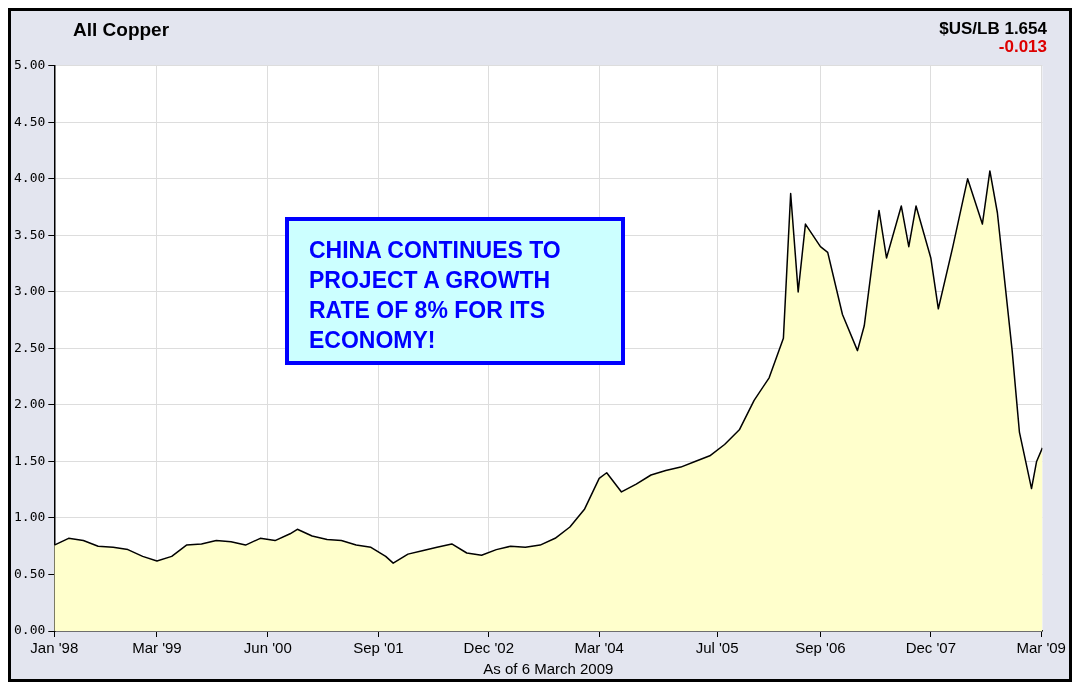 Image resolution: width=1080 pixels, height=690 pixels. What do you see at coordinates (29, 234) in the screenshot?
I see `y-tick-label: 3.50` at bounding box center [29, 234].